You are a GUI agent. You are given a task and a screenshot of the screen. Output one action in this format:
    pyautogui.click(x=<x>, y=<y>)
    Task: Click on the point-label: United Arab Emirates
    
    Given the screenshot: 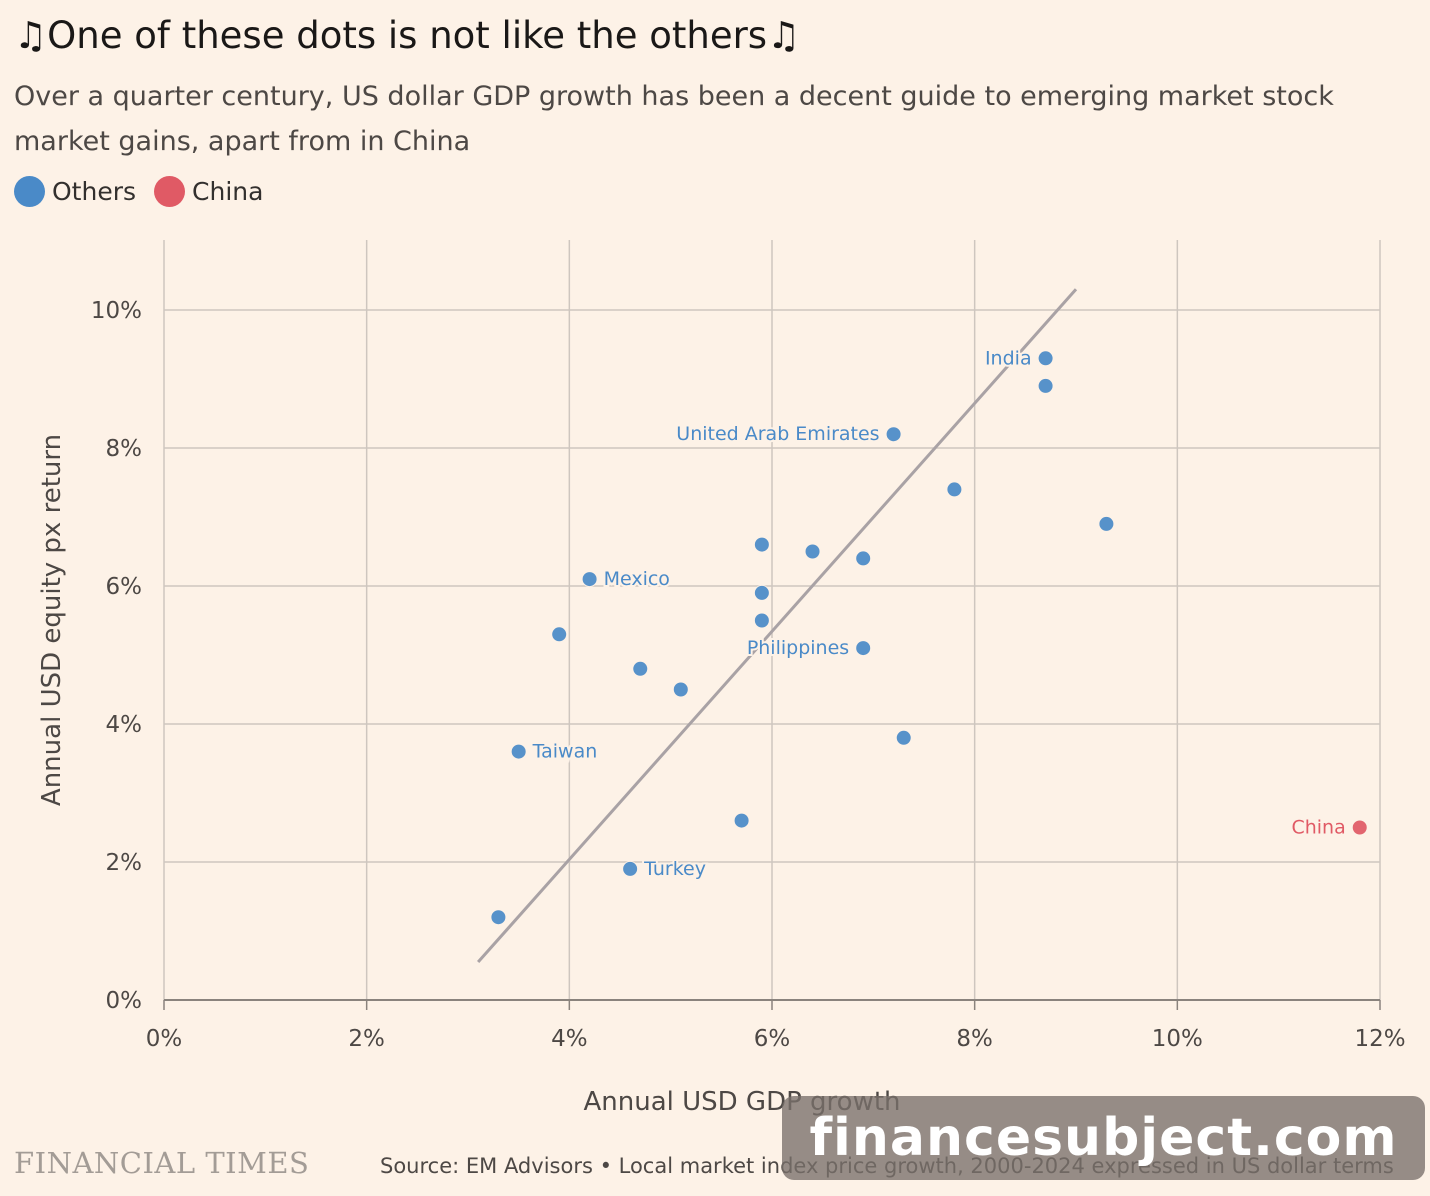 What is the action you would take?
    pyautogui.click(x=777, y=434)
    